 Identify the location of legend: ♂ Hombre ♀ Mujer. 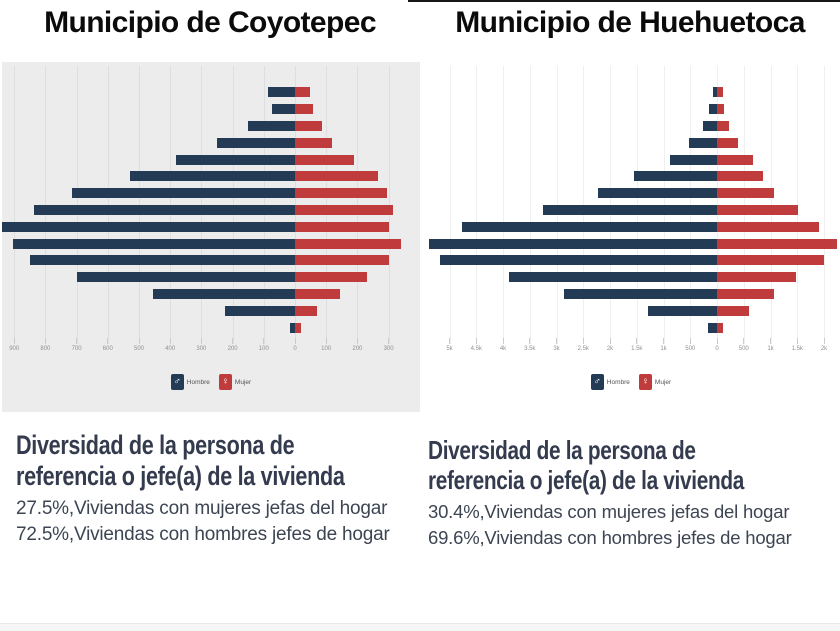
(631, 382).